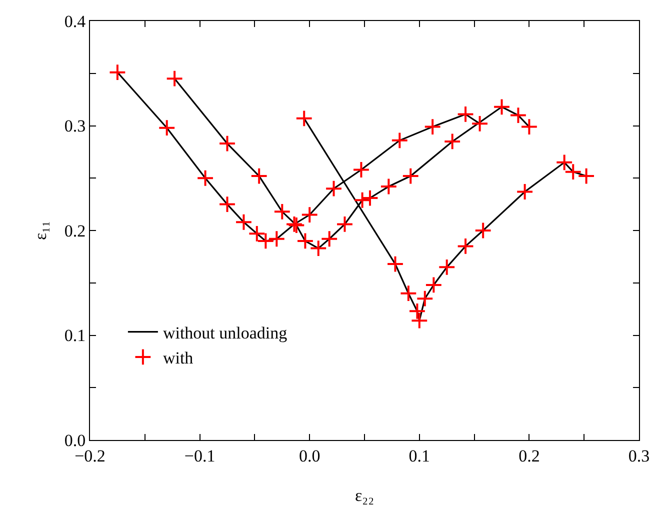  What do you see at coordinates (225, 332) in the screenshot?
I see `legend-label: without unloading` at bounding box center [225, 332].